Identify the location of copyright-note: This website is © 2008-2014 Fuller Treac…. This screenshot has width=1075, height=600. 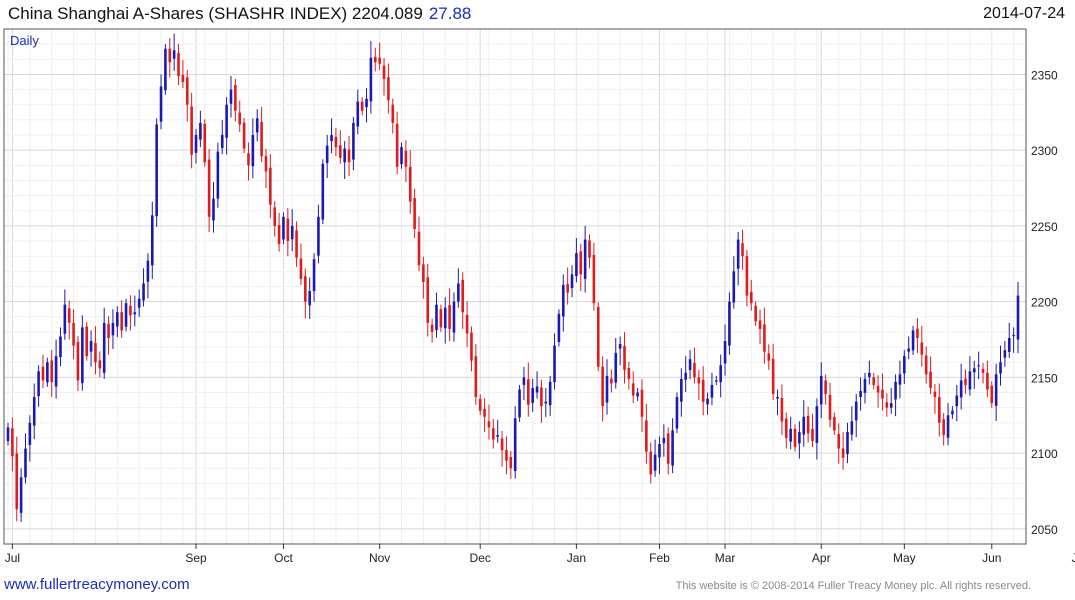
(853, 586).